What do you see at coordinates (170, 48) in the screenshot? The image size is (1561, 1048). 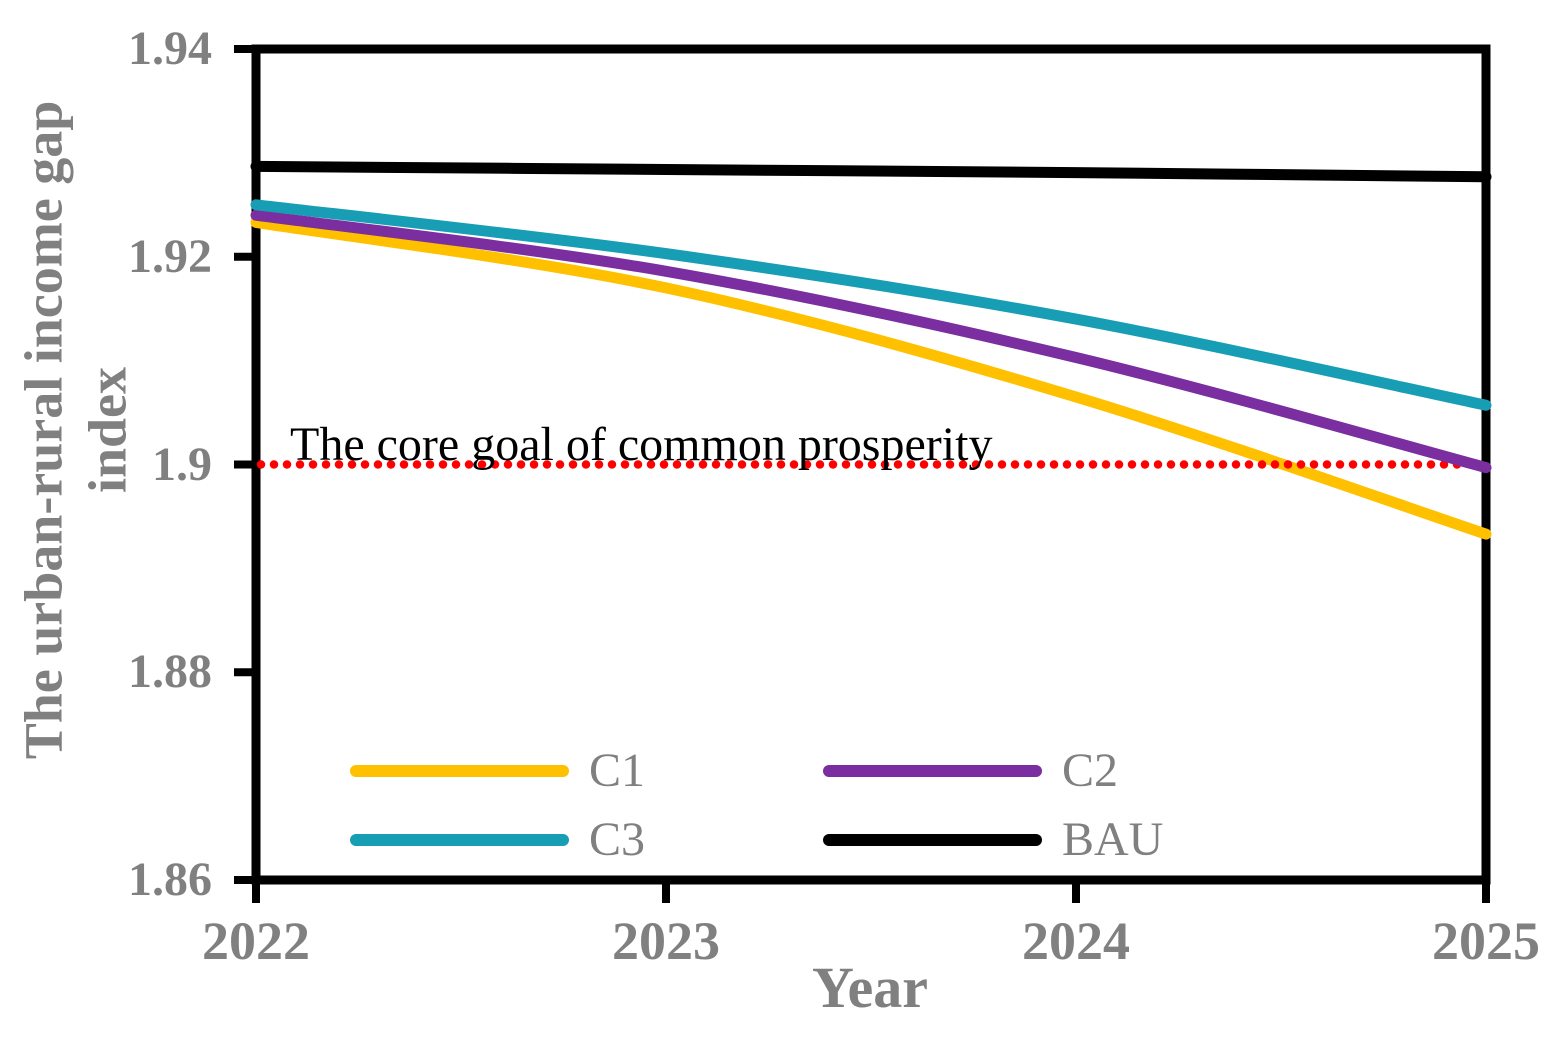 I see `y-tick-label: 1.94` at bounding box center [170, 48].